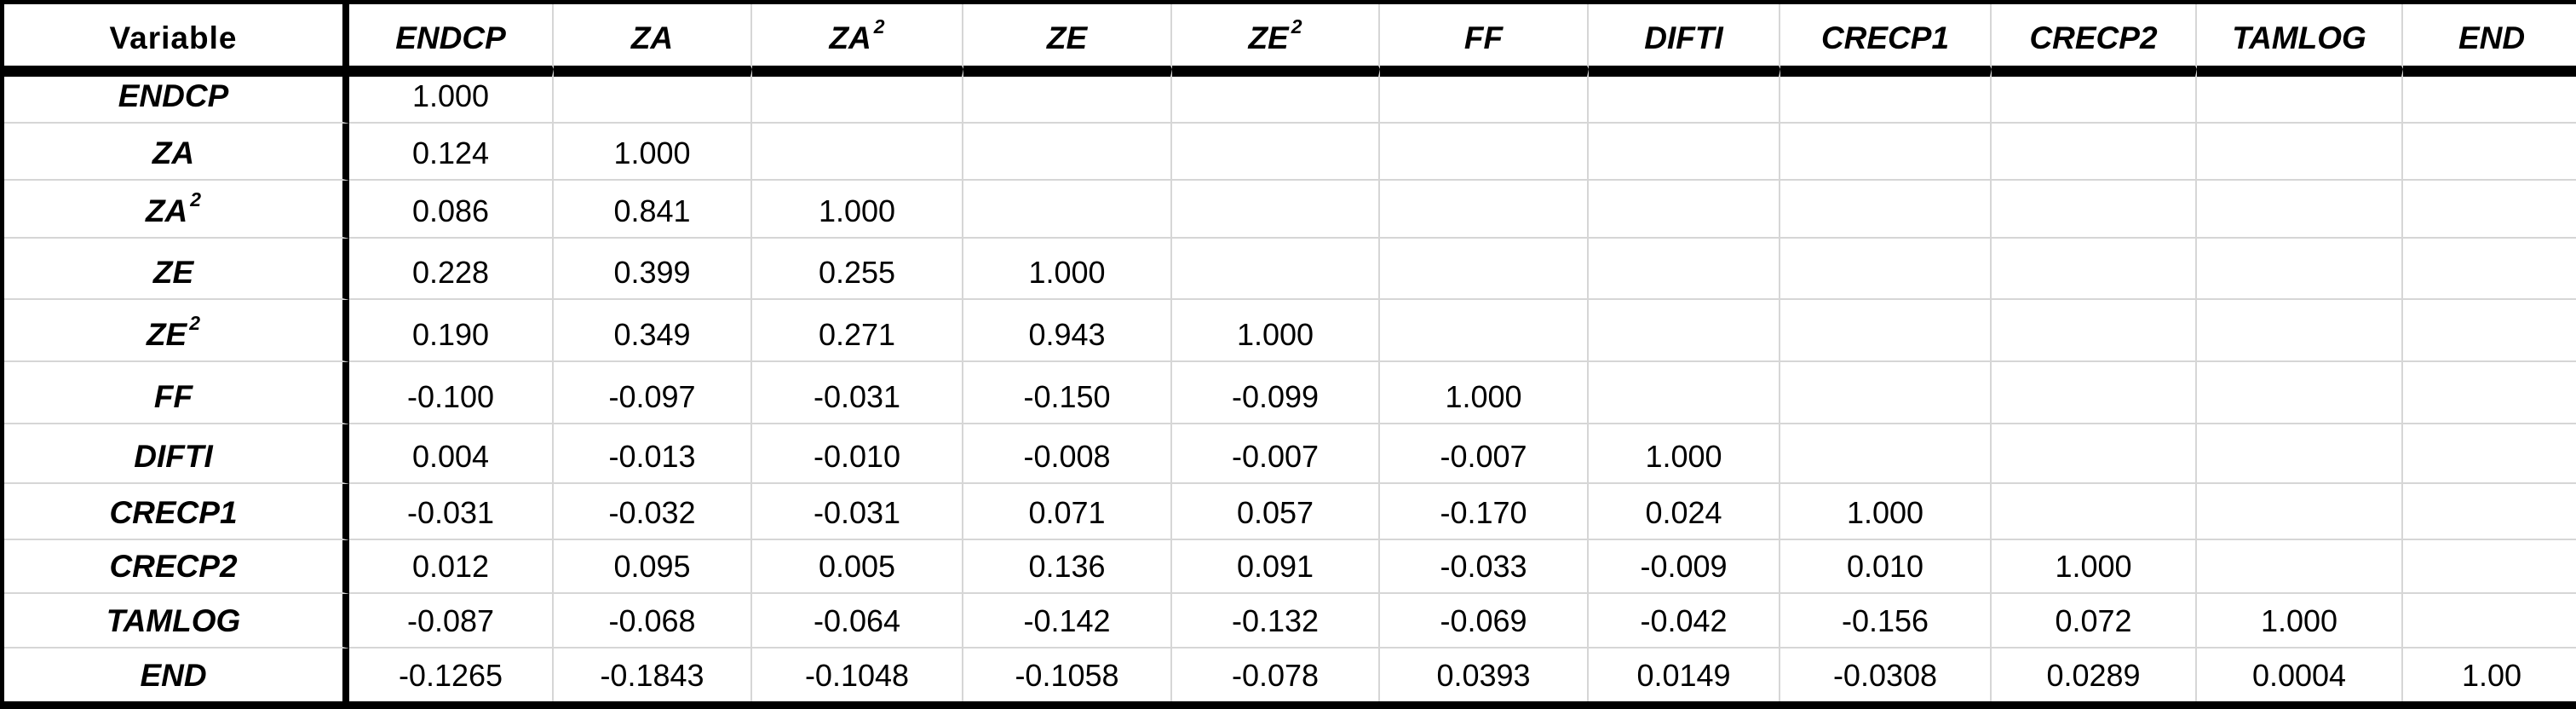 This screenshot has height=709, width=2576. What do you see at coordinates (653, 620) in the screenshot?
I see `value-cell: -0.068` at bounding box center [653, 620].